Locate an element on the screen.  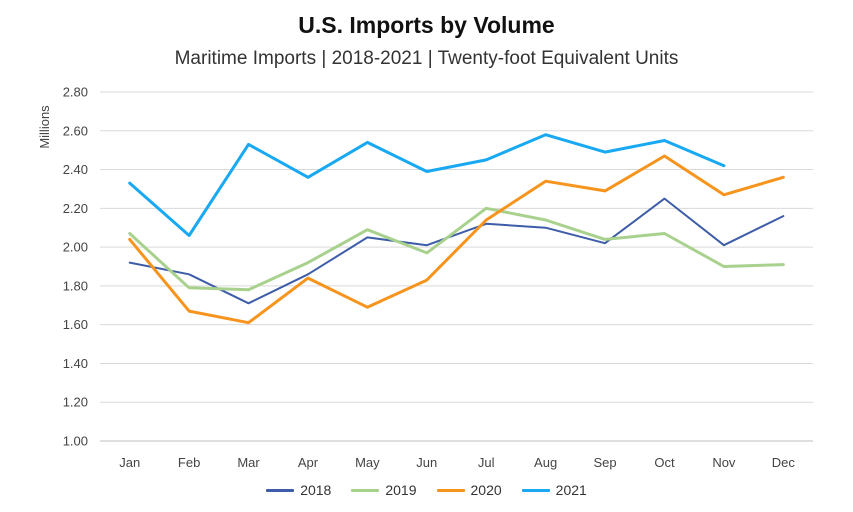
x-tick-label: Jun is located at coordinates (426, 462).